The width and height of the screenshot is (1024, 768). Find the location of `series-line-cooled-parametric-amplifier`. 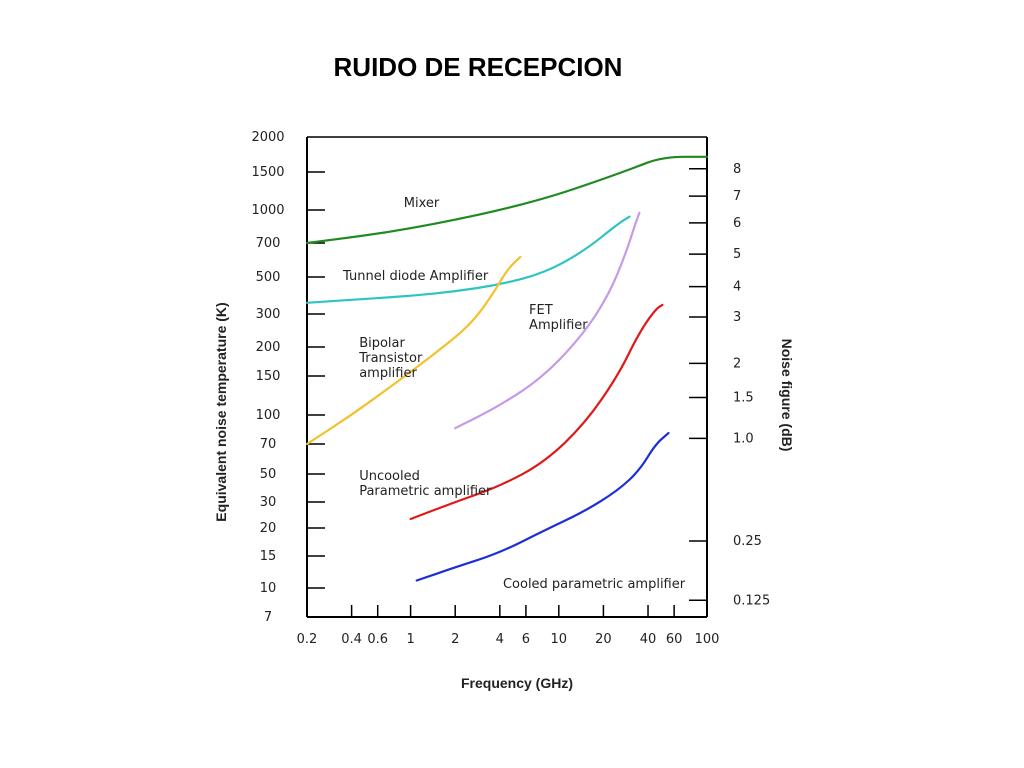

series-line-cooled-parametric-amplifier is located at coordinates (542, 507).